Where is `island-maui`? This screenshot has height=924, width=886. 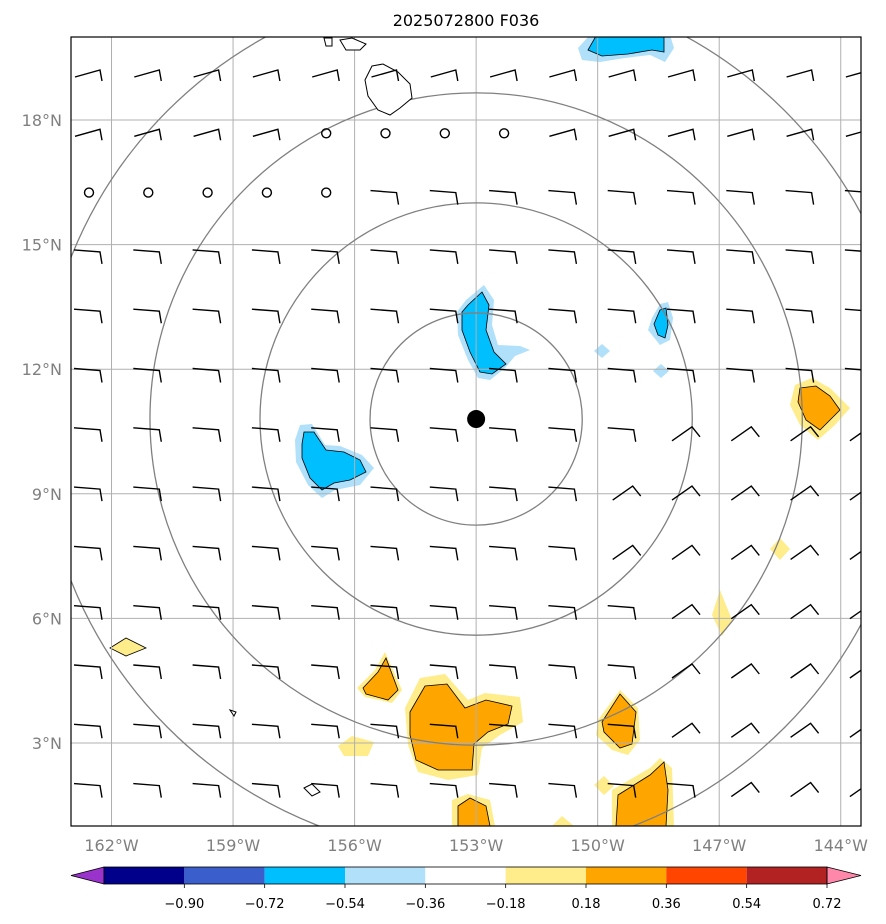
island-maui is located at coordinates (353, 44).